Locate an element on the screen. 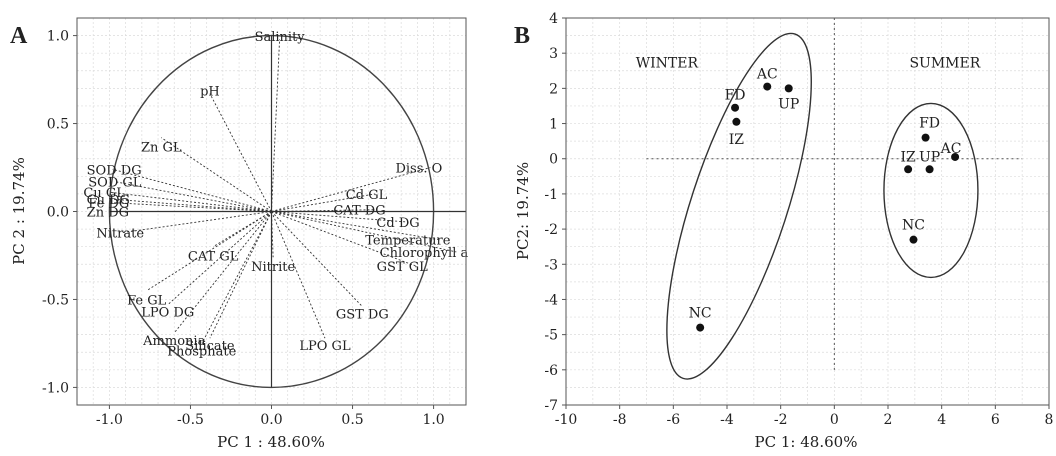 This screenshot has height=456, width=1056. loading-label: Temperature is located at coordinates (407, 241).